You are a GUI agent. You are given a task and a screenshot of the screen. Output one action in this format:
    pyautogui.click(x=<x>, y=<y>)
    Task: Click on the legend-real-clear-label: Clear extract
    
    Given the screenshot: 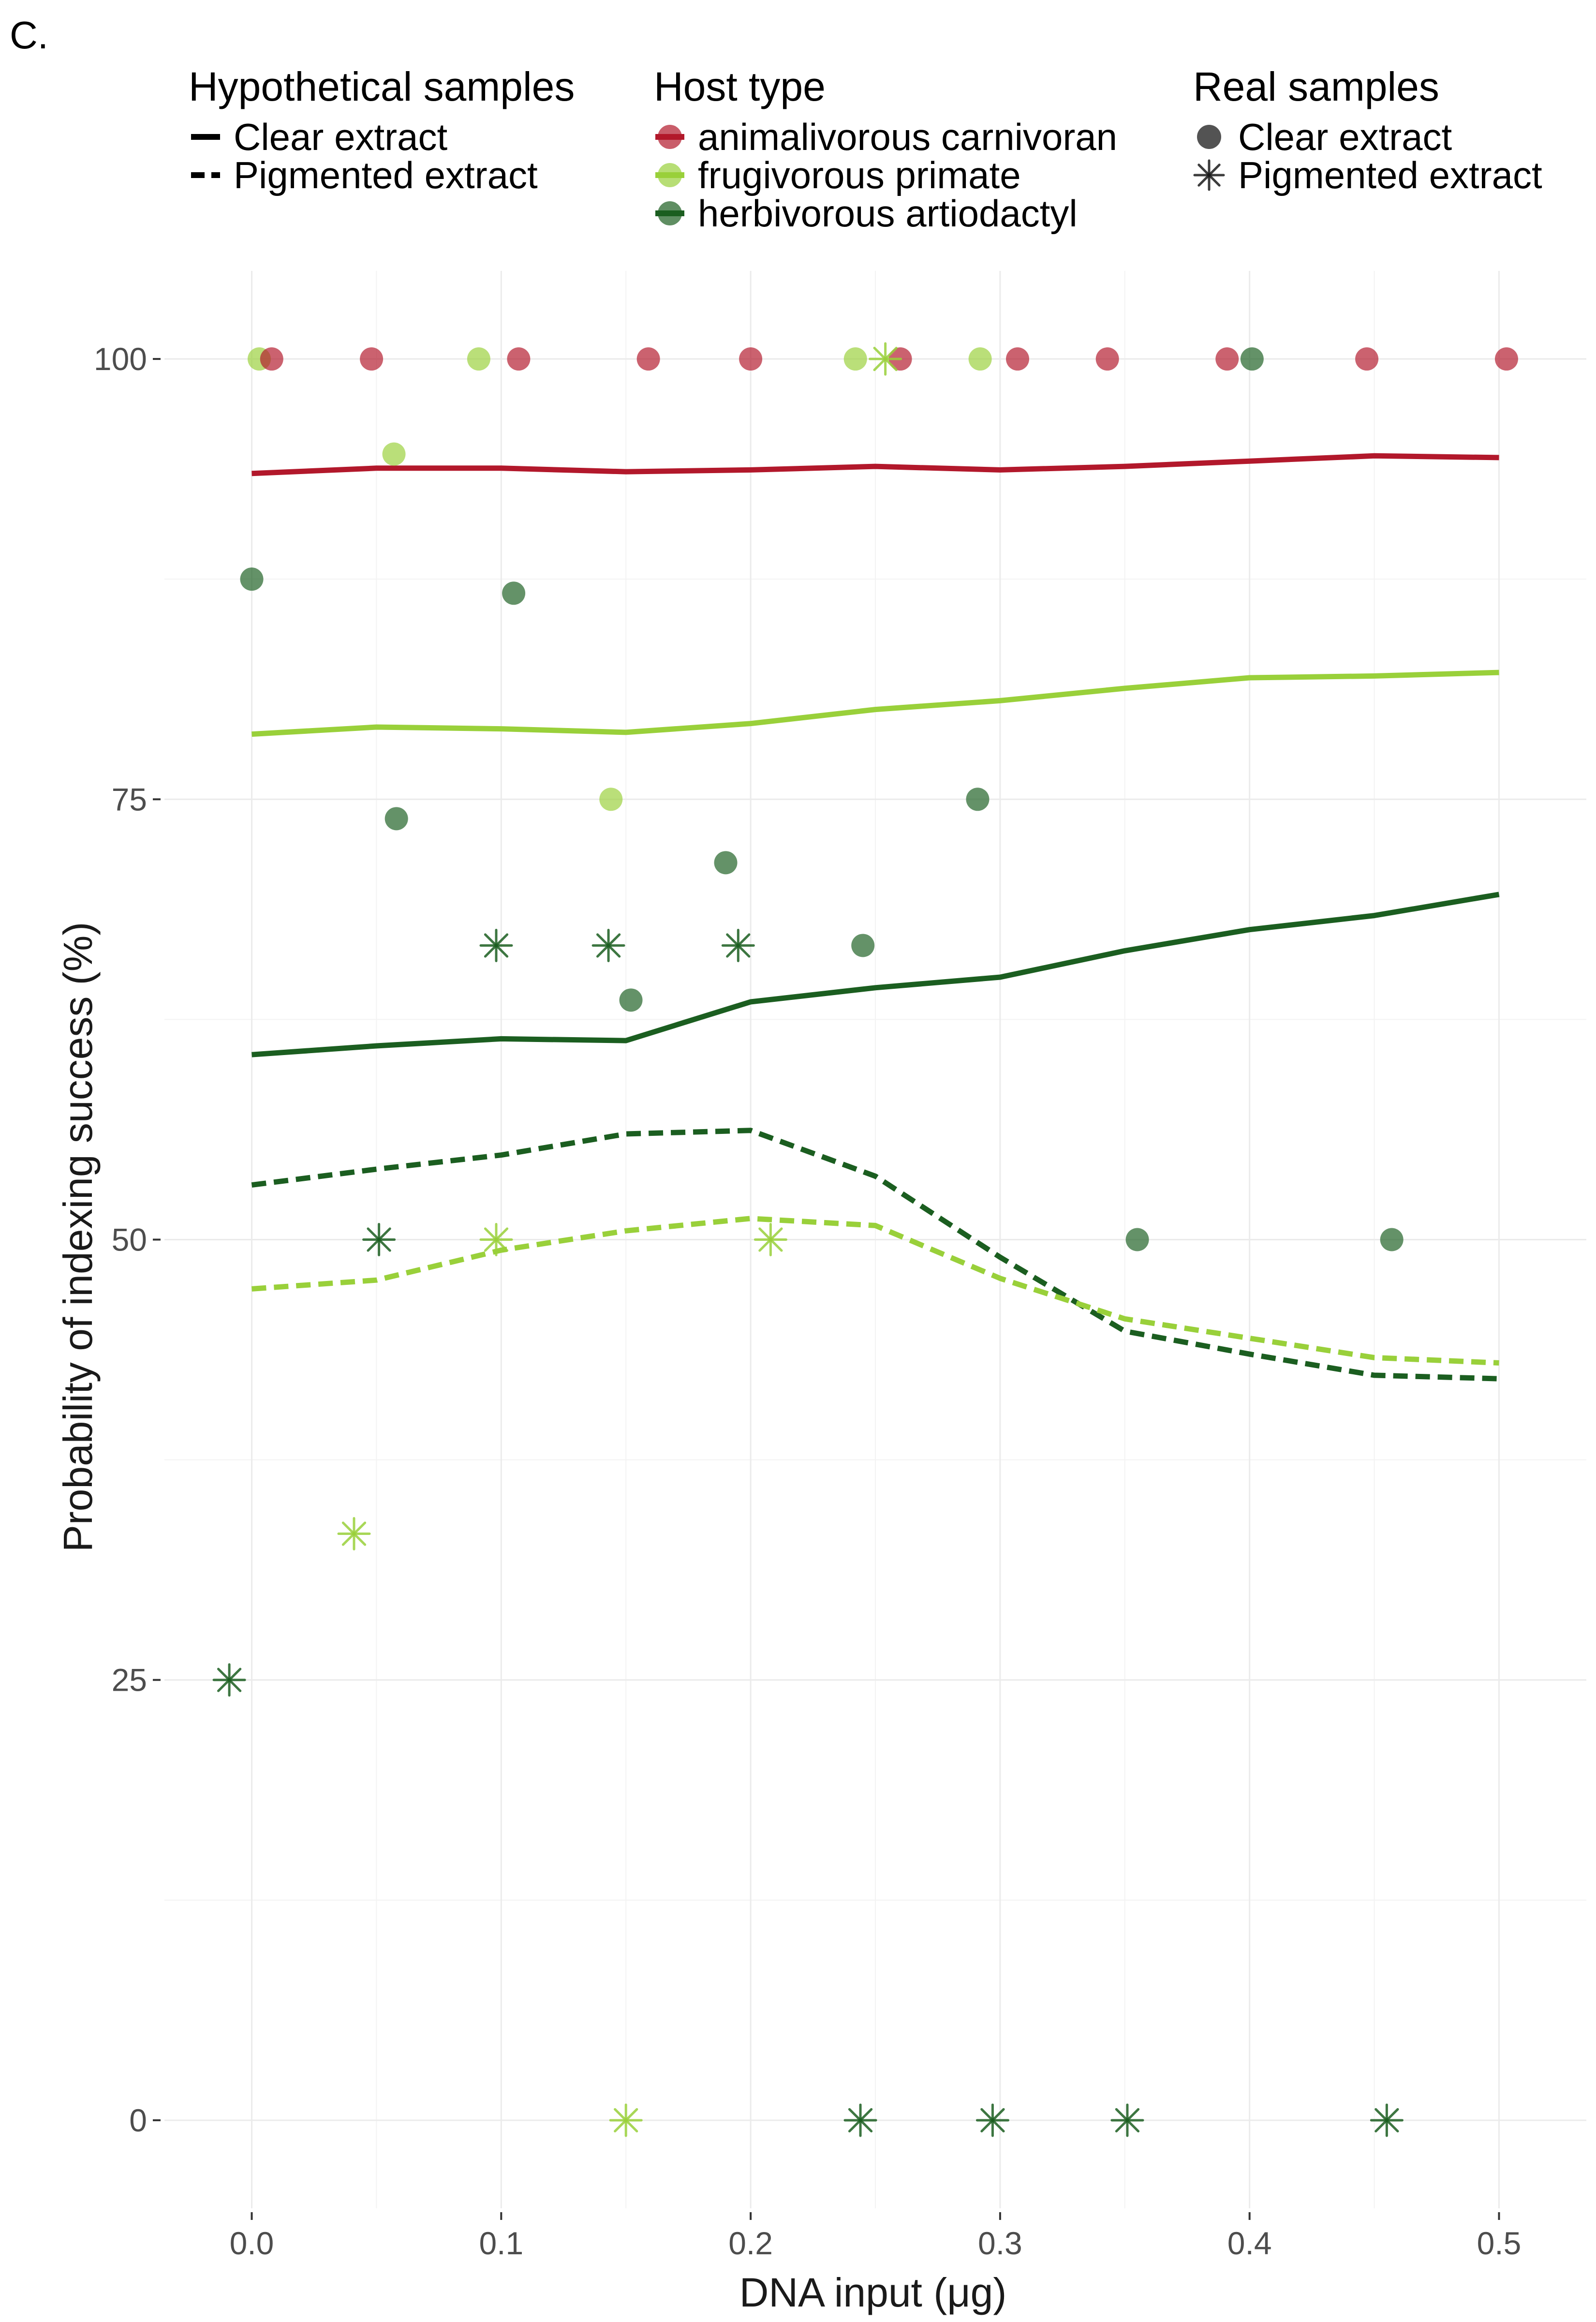 What is the action you would take?
    pyautogui.click(x=1345, y=137)
    